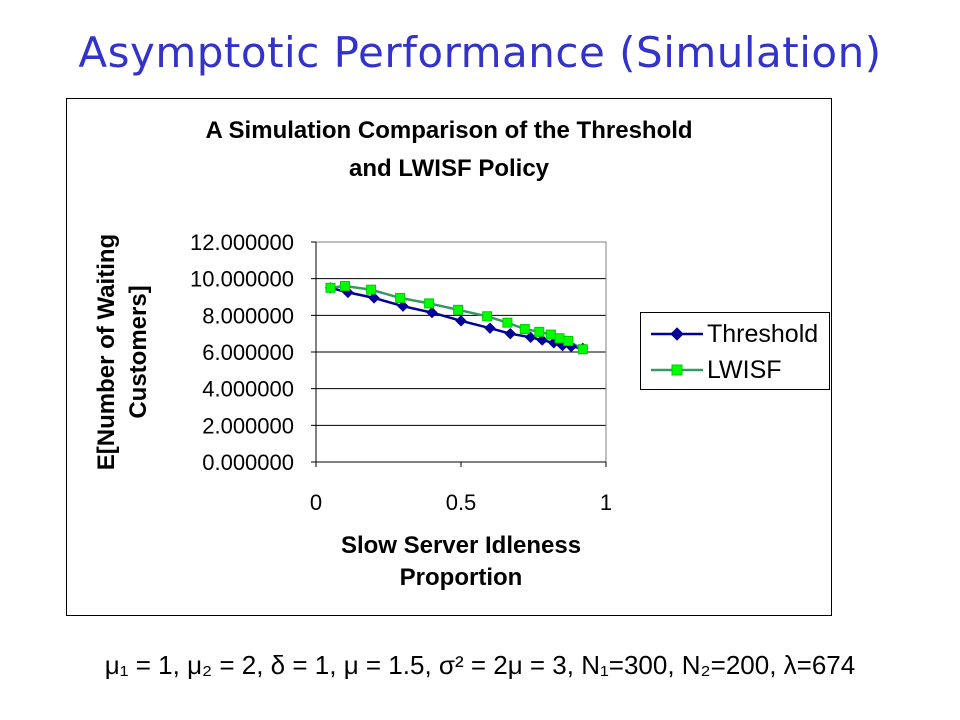 This screenshot has height=720, width=960. What do you see at coordinates (735, 351) in the screenshot?
I see `chart-legend: Threshold LWISF` at bounding box center [735, 351].